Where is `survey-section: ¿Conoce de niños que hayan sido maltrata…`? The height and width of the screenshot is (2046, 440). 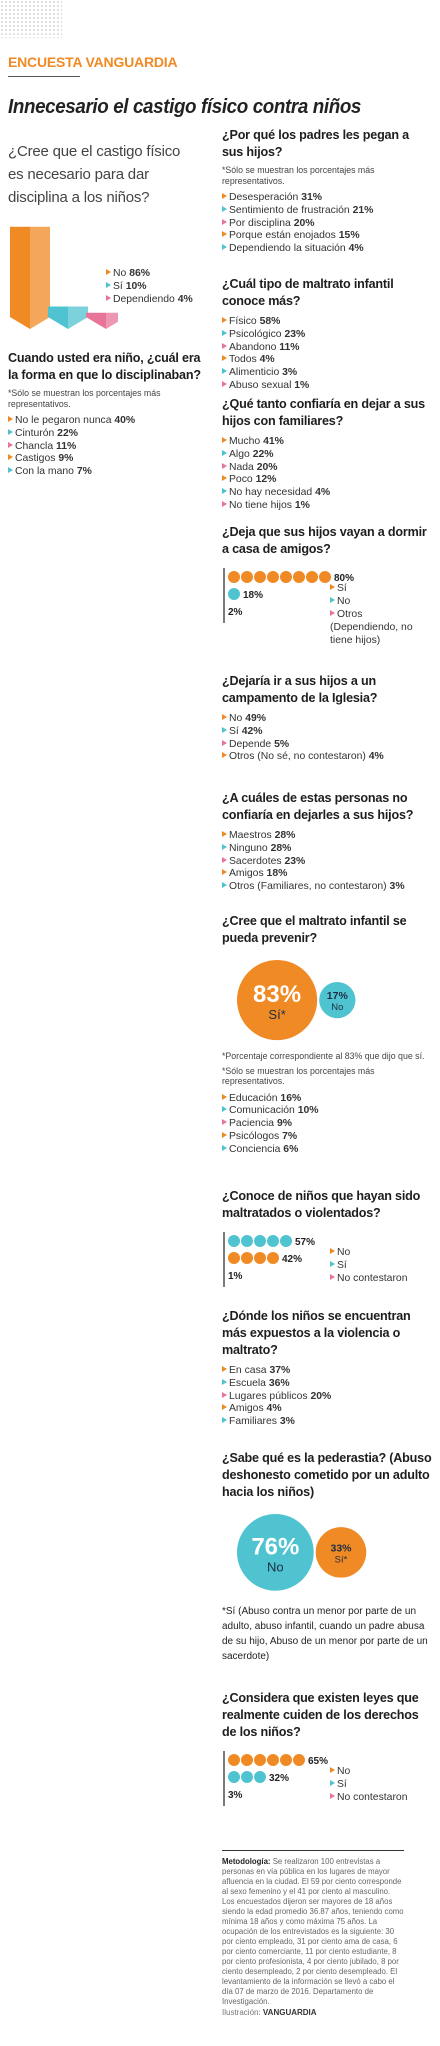
survey-section: ¿Conoce de niños que hayan sido maltrata… is located at coordinates (327, 1245).